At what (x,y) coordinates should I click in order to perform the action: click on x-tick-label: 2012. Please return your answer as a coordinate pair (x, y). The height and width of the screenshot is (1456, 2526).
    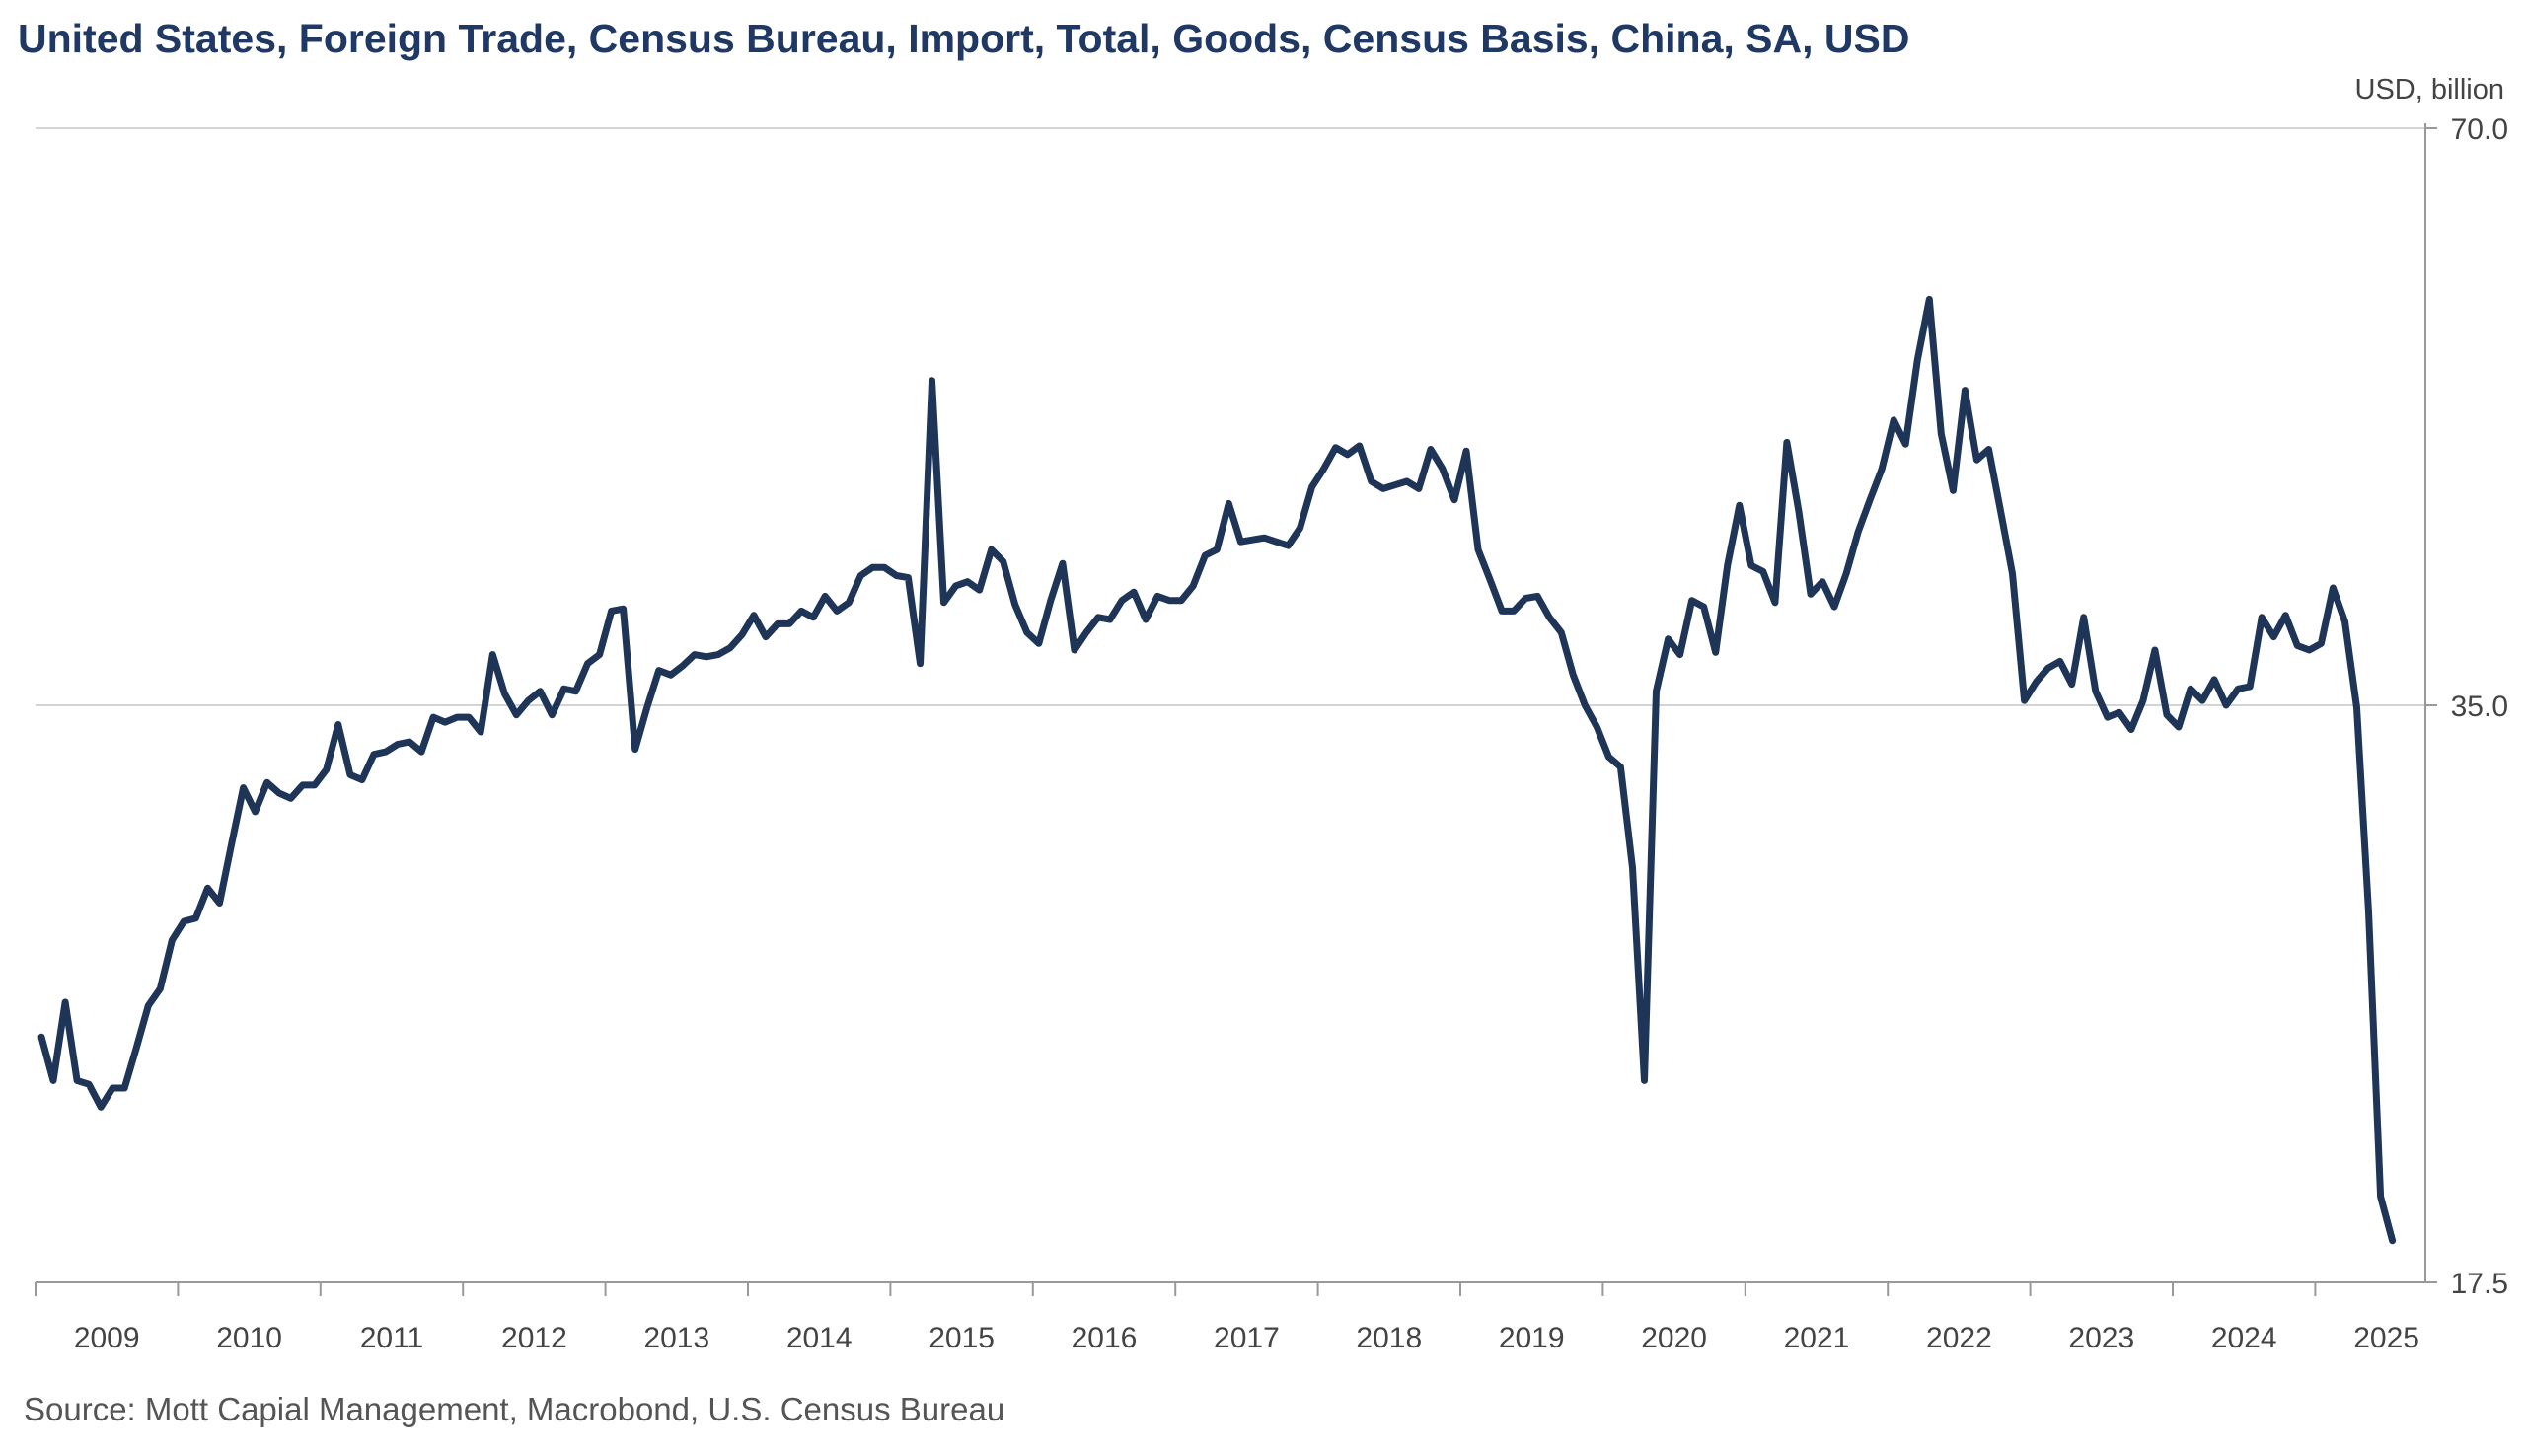
    Looking at the image, I should click on (534, 1338).